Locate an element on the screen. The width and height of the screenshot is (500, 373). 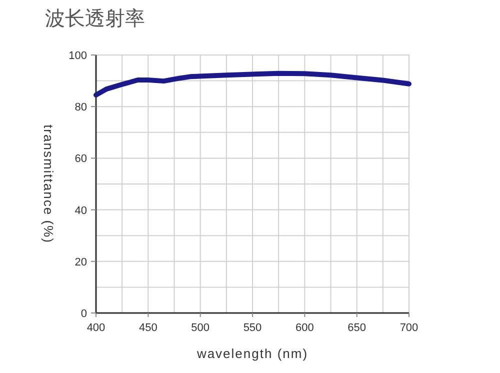
x-tick-label: 450 is located at coordinates (148, 328).